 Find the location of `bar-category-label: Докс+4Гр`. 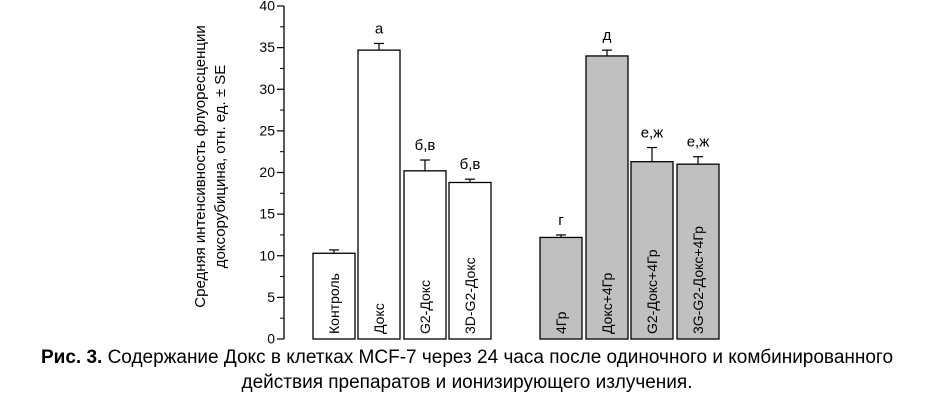

bar-category-label: Докс+4Гр is located at coordinates (607, 303).